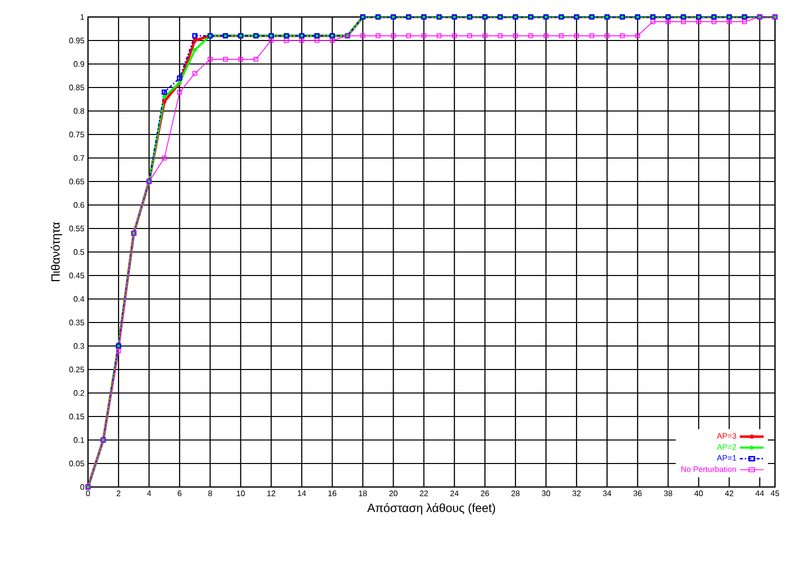 This screenshot has height=575, width=786. What do you see at coordinates (431, 508) in the screenshot?
I see `x-axis-title: Απόσταση λάθους (feet)` at bounding box center [431, 508].